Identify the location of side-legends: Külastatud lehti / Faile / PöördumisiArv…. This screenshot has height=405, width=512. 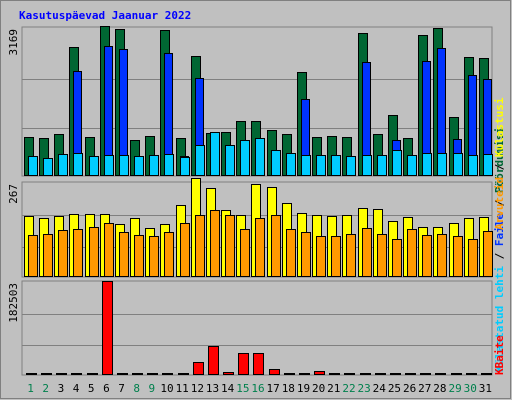
(499, 236).